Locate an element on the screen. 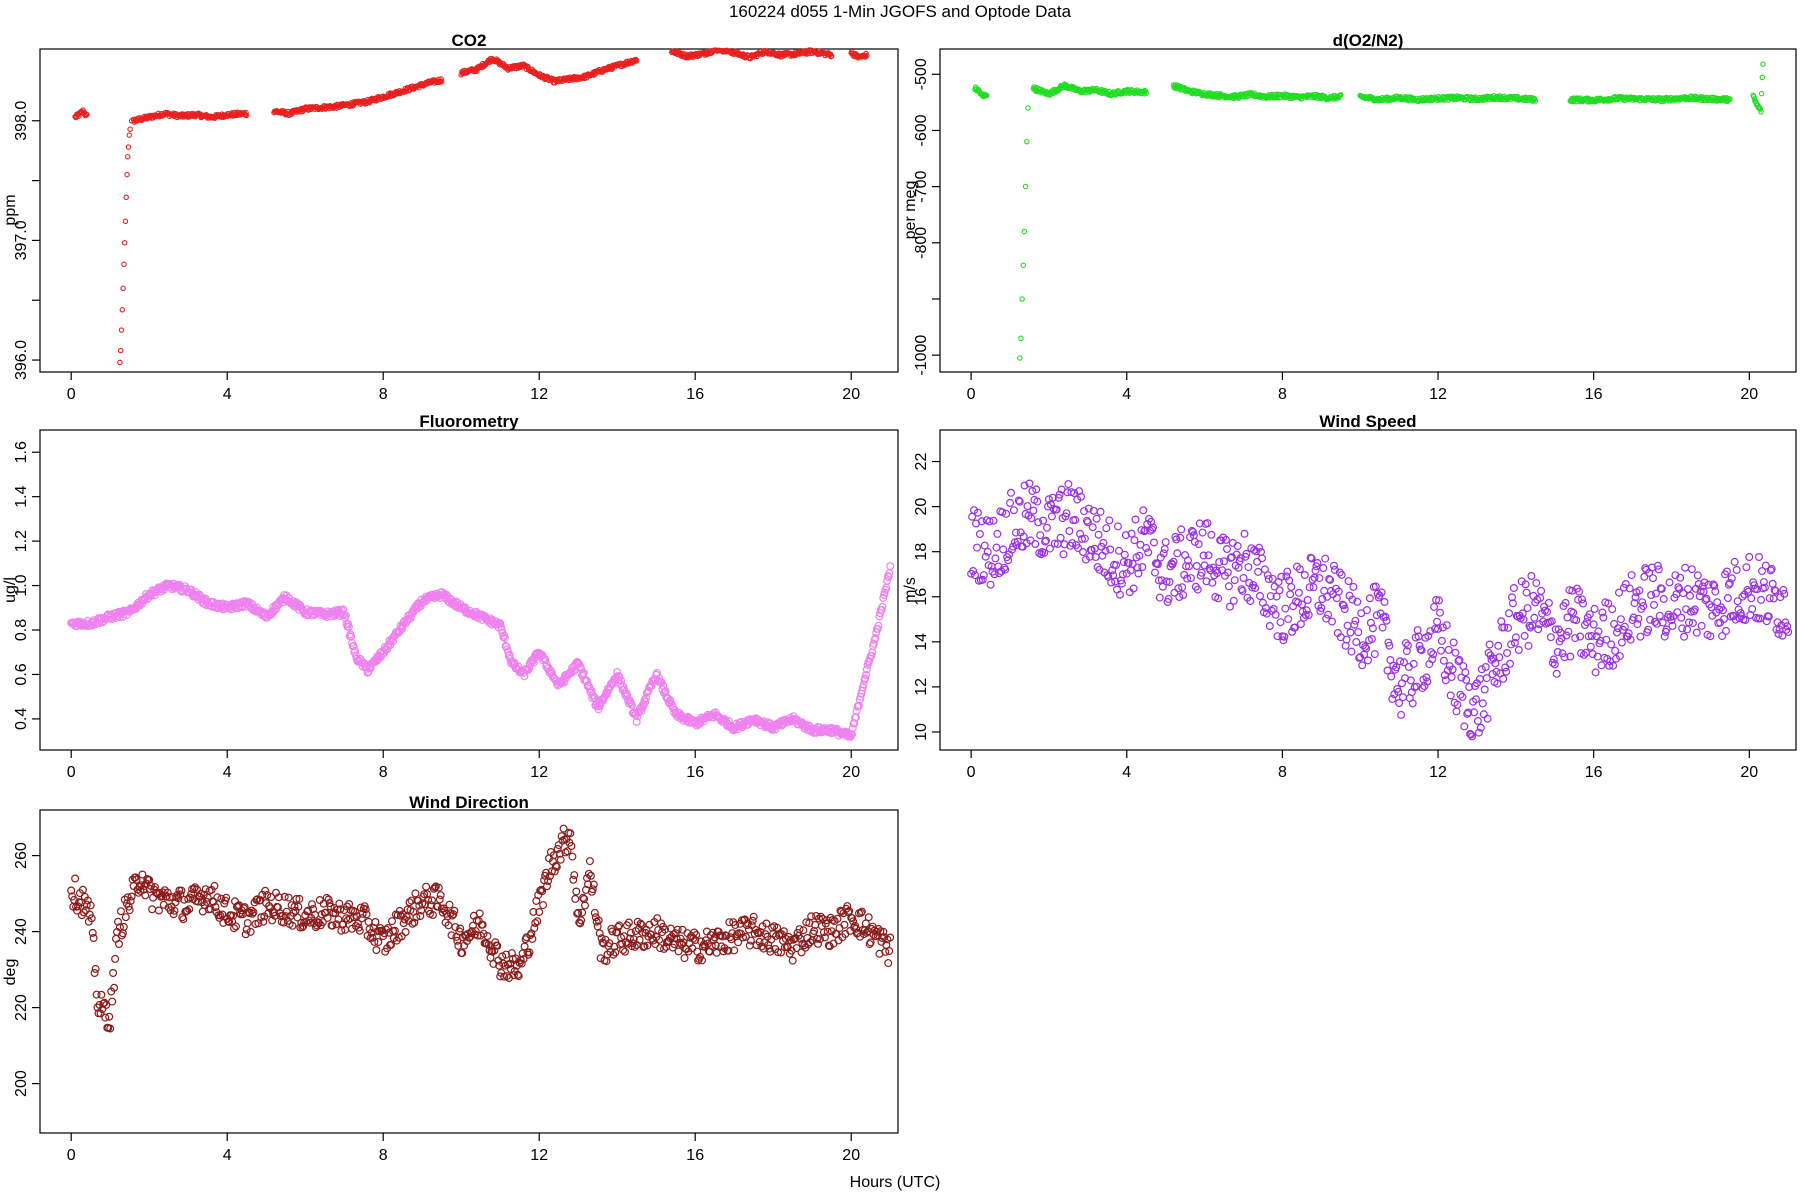 This screenshot has width=1800, height=1200. y-tick-label: 16 is located at coordinates (921, 597).